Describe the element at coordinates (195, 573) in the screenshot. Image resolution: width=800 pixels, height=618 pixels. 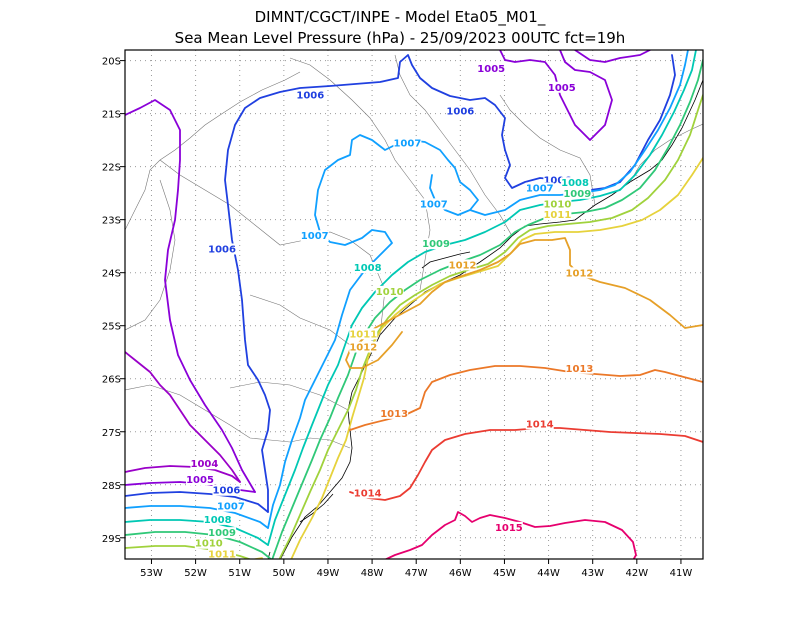
I see `tick-label-lon: 52W` at that location.